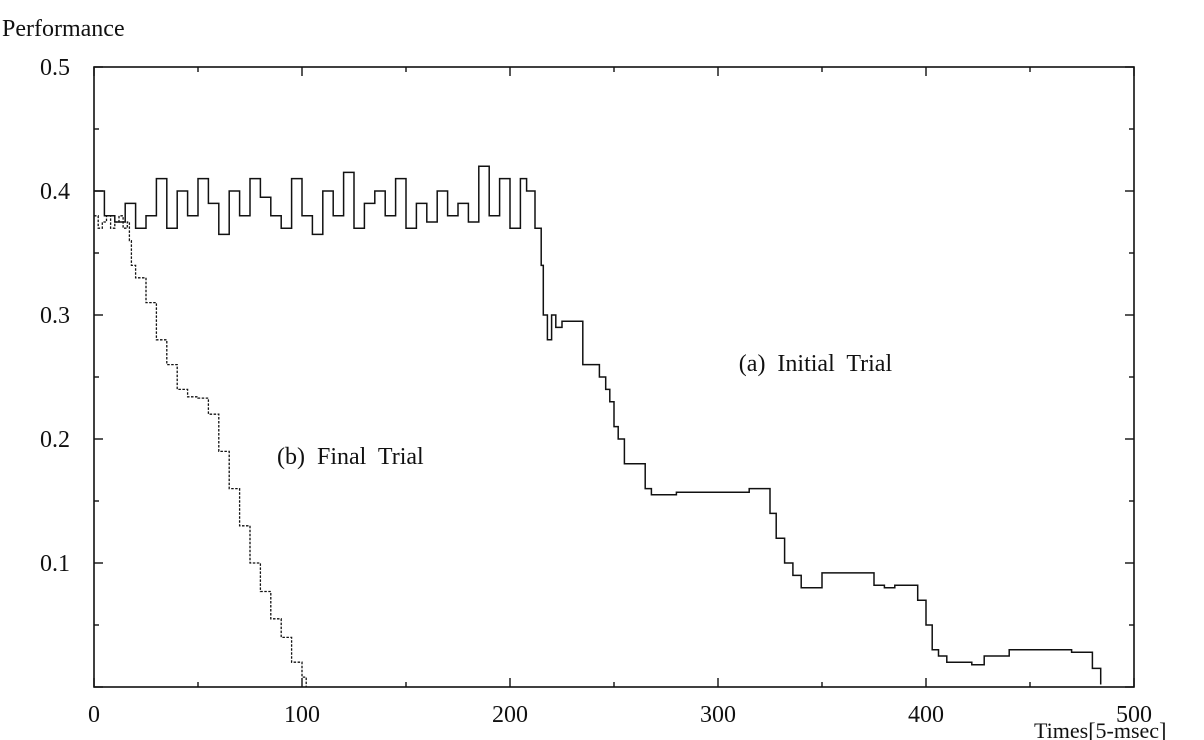  I want to click on x-tick-label: 500, so click(1134, 715).